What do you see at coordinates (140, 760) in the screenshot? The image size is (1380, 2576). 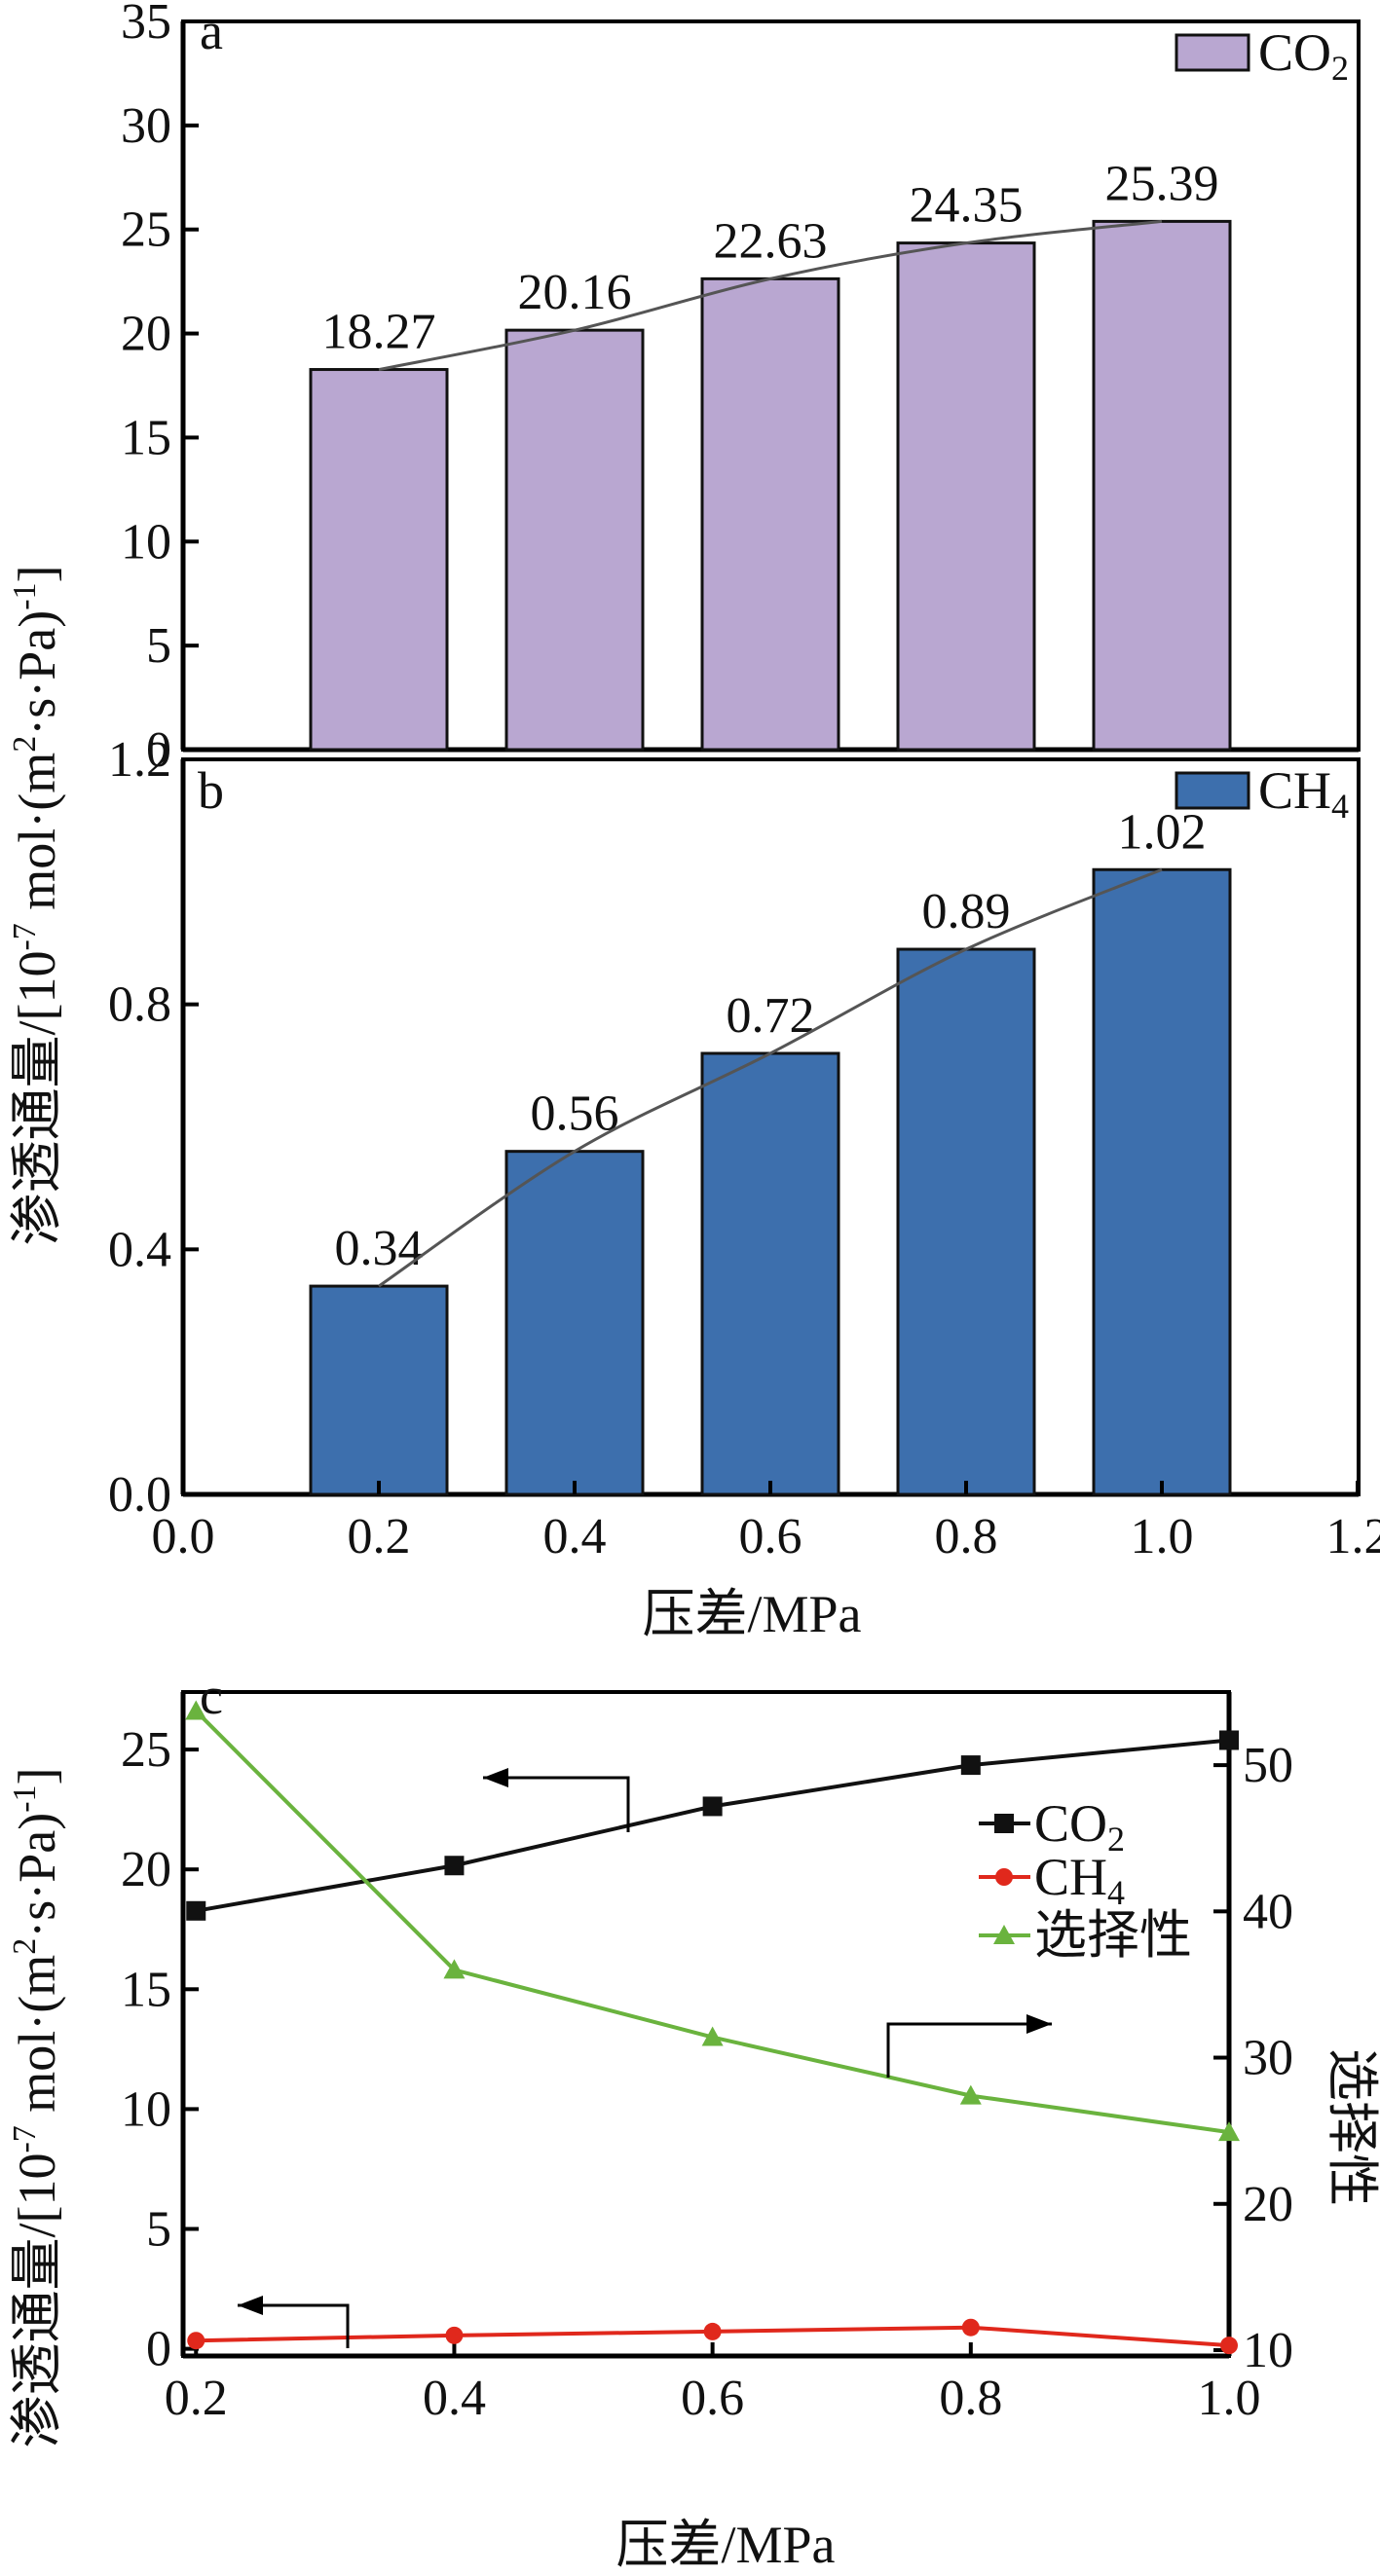 I see `b-y-tick-label: 1.2` at bounding box center [140, 760].